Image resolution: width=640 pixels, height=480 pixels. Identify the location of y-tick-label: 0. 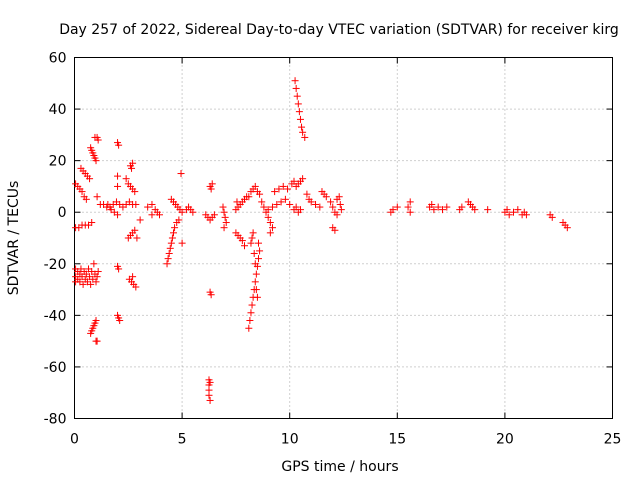
(62, 213).